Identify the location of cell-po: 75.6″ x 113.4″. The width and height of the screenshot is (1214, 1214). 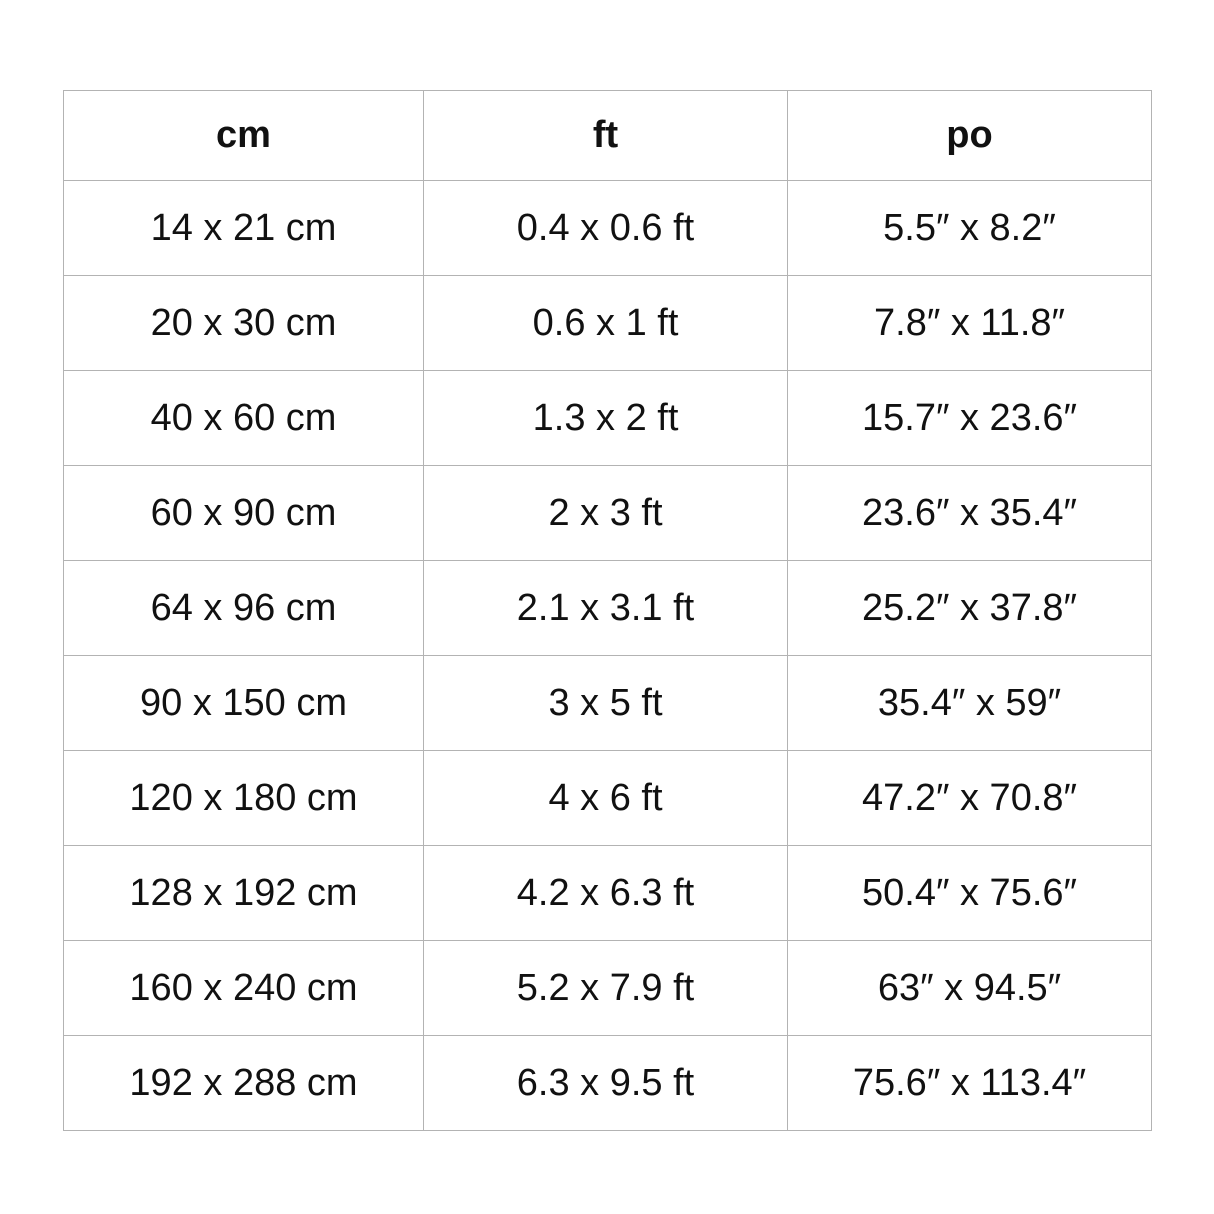
(969, 1083).